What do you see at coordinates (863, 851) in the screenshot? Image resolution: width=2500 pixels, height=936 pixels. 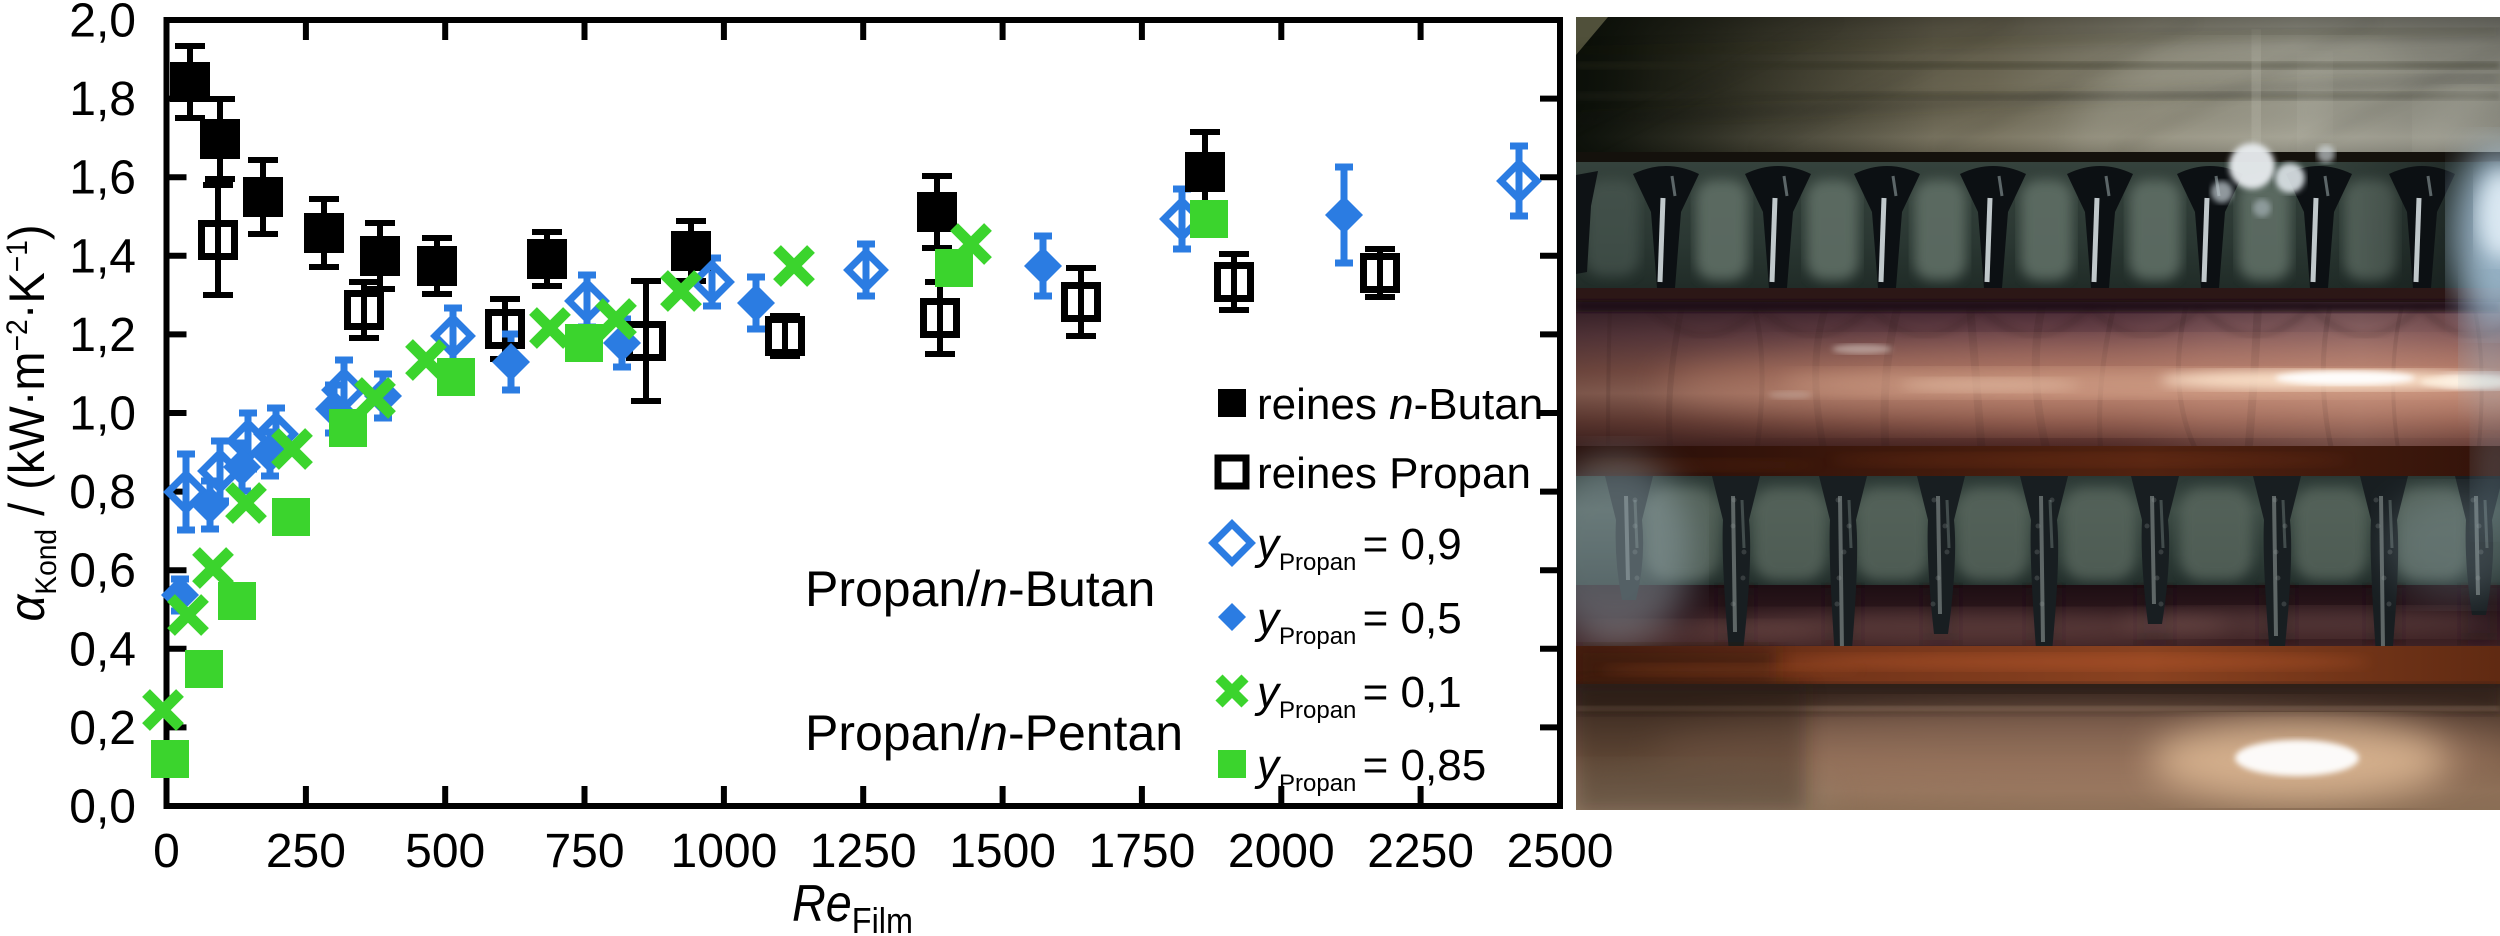 I see `svg-text: 1250` at bounding box center [863, 851].